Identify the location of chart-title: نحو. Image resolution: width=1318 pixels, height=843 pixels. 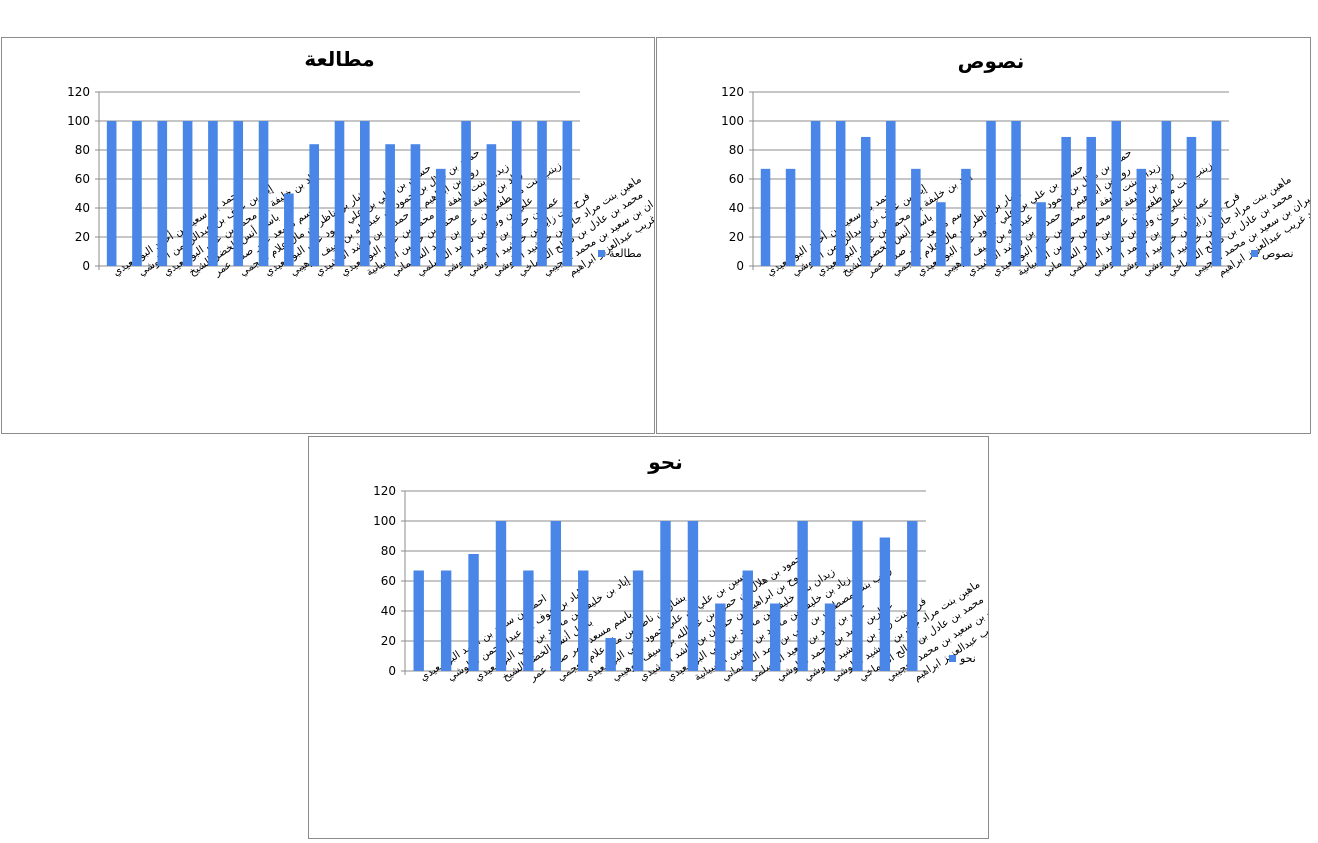
(664, 462).